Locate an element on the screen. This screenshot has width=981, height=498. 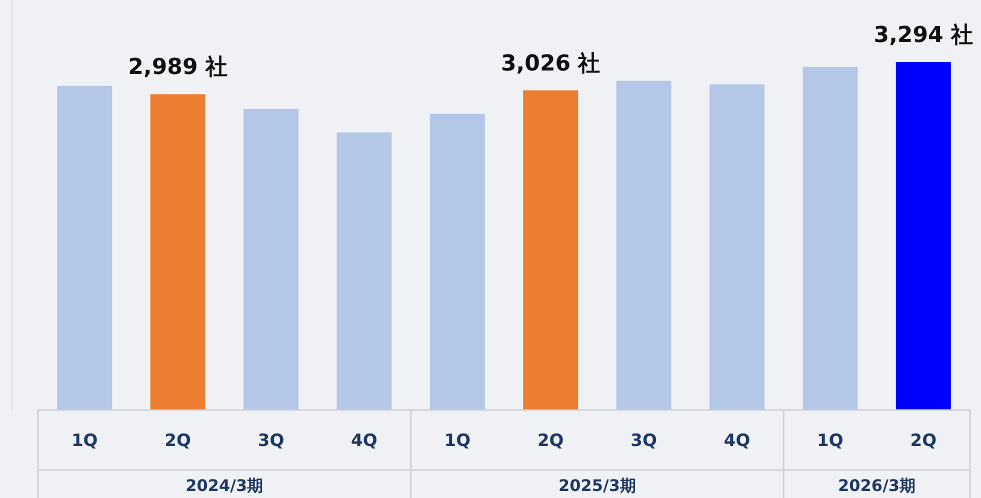
data-label: 3,294 社 is located at coordinates (924, 35).